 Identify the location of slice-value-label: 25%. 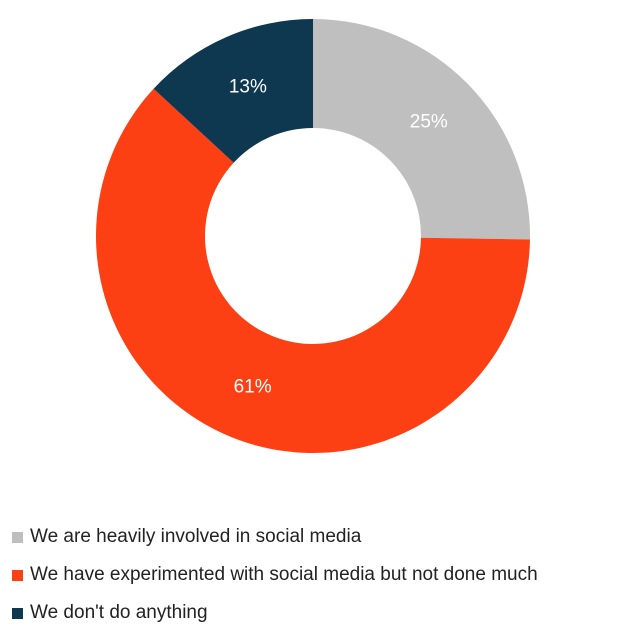
(429, 122).